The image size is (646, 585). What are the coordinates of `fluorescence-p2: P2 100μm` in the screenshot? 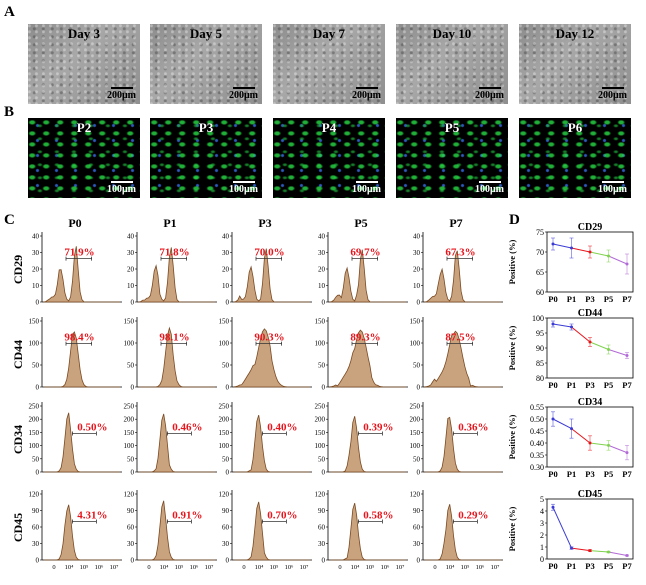 It's located at (84, 158).